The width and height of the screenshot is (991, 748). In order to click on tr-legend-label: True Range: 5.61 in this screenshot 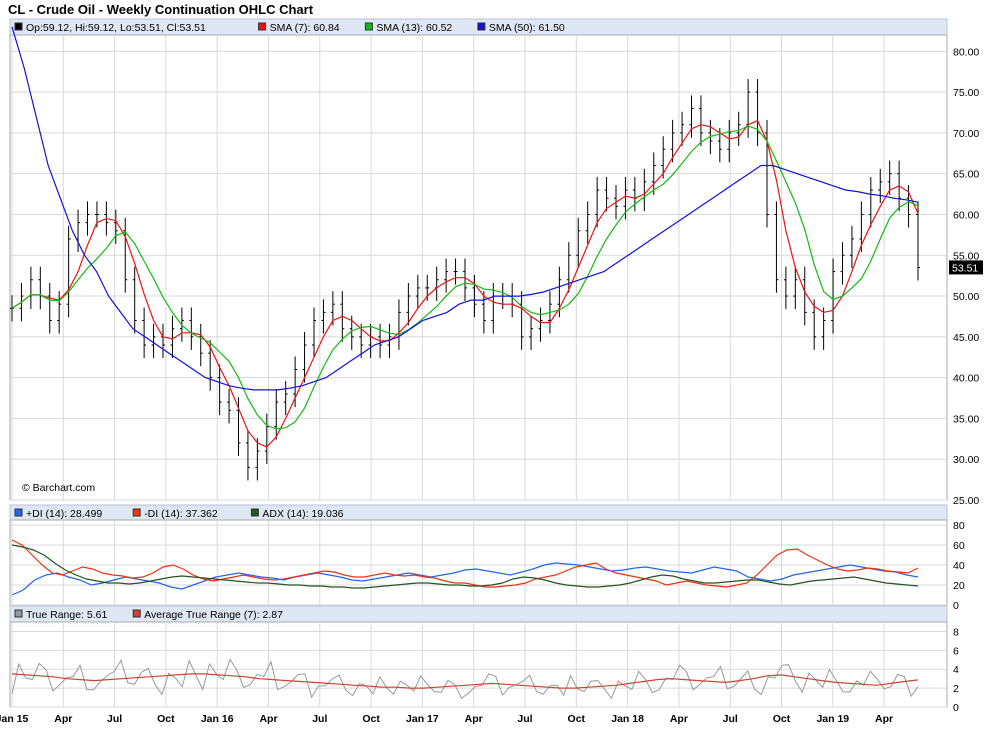, I will do `click(66, 615)`.